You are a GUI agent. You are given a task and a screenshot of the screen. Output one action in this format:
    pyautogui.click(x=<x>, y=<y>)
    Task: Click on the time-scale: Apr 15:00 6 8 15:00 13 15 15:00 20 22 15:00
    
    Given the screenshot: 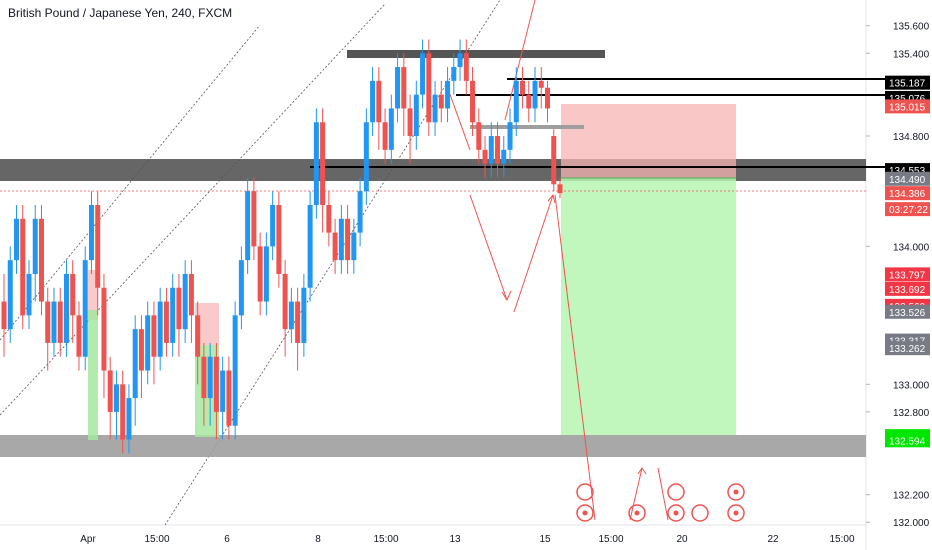 What is the action you would take?
    pyautogui.click(x=467, y=539)
    